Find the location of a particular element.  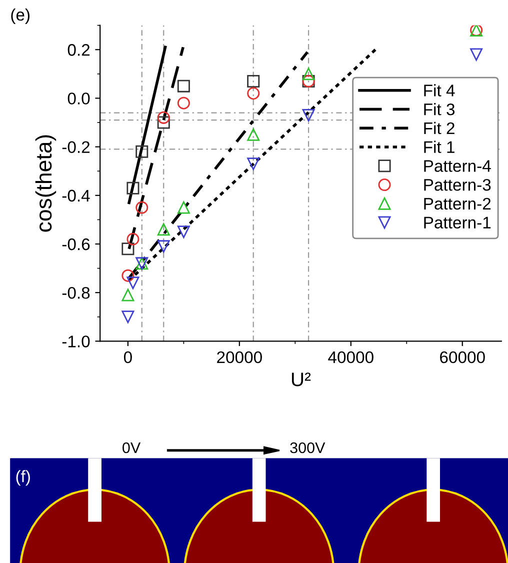

y-tick-label: -0.4 is located at coordinates (76, 196).